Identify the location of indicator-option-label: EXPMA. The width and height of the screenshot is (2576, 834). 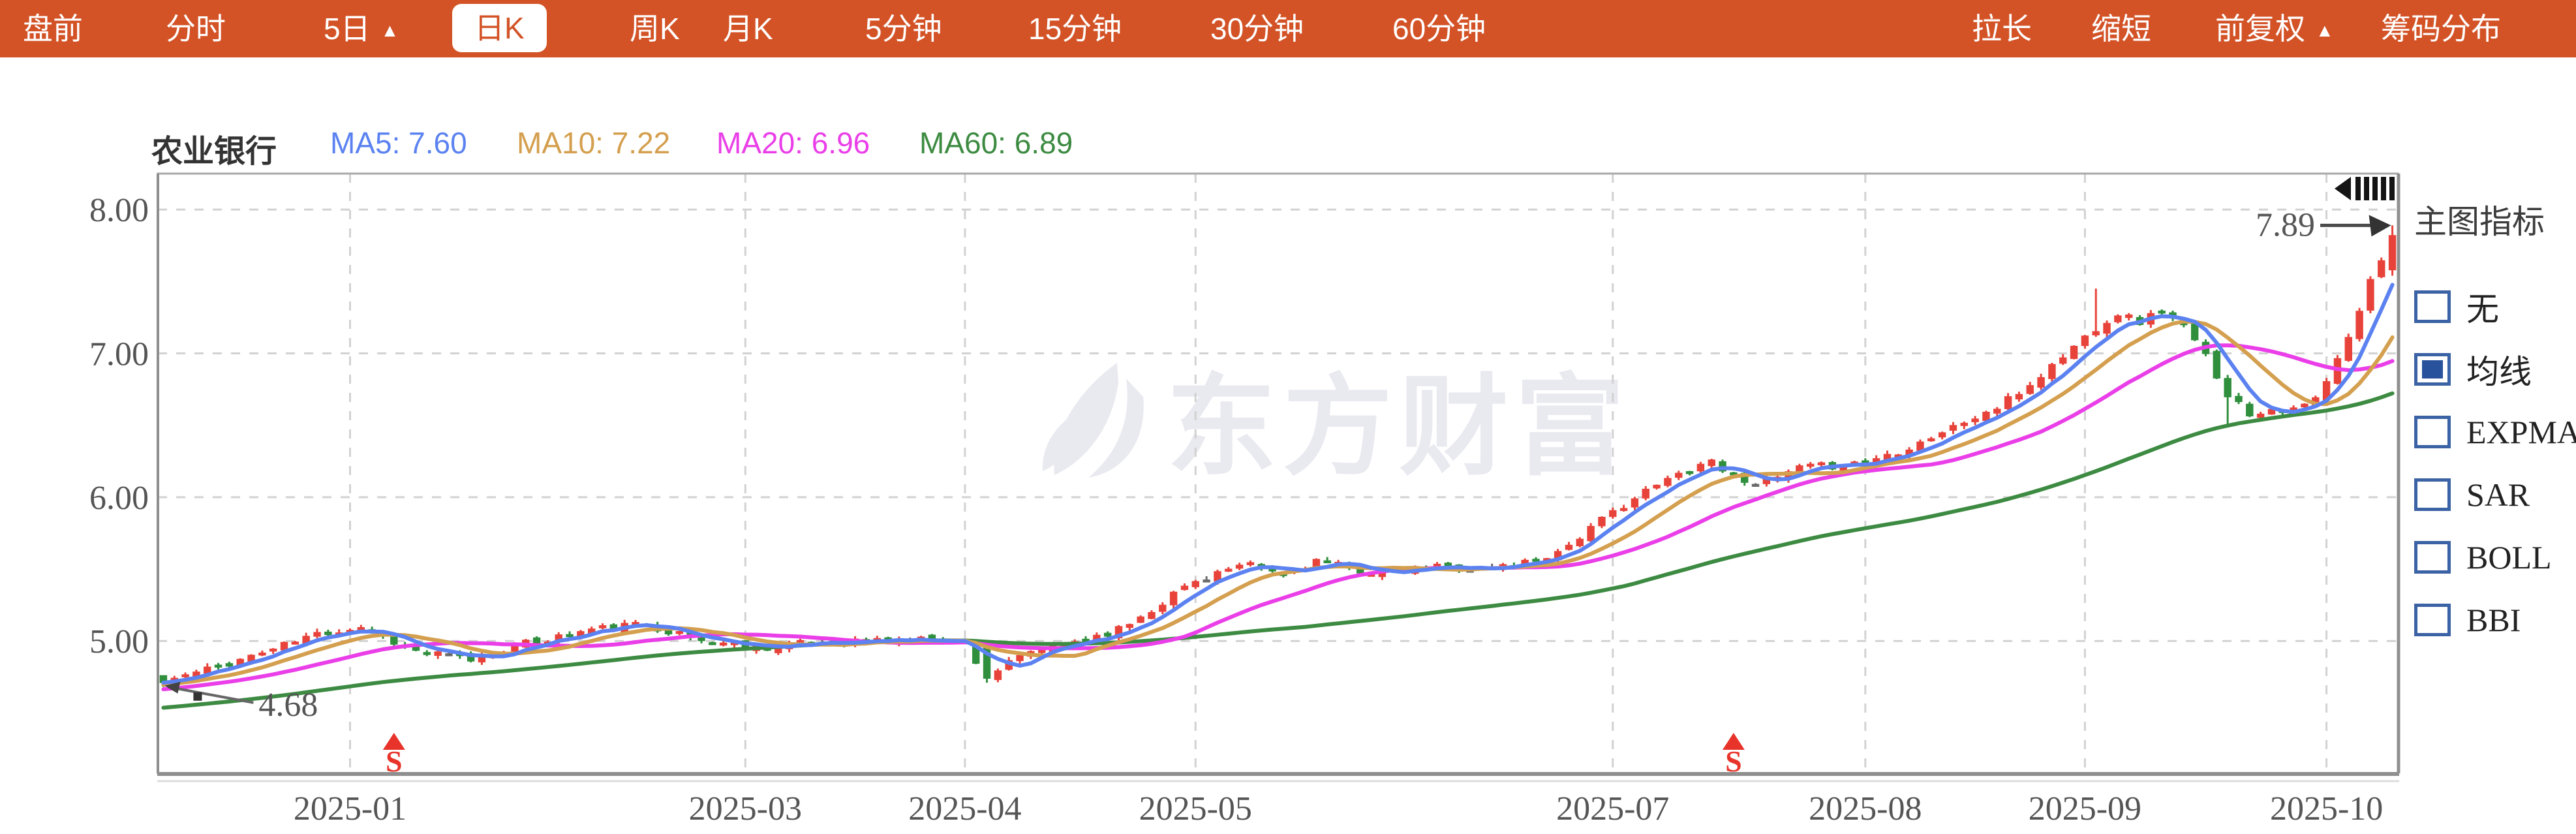
(2521, 432).